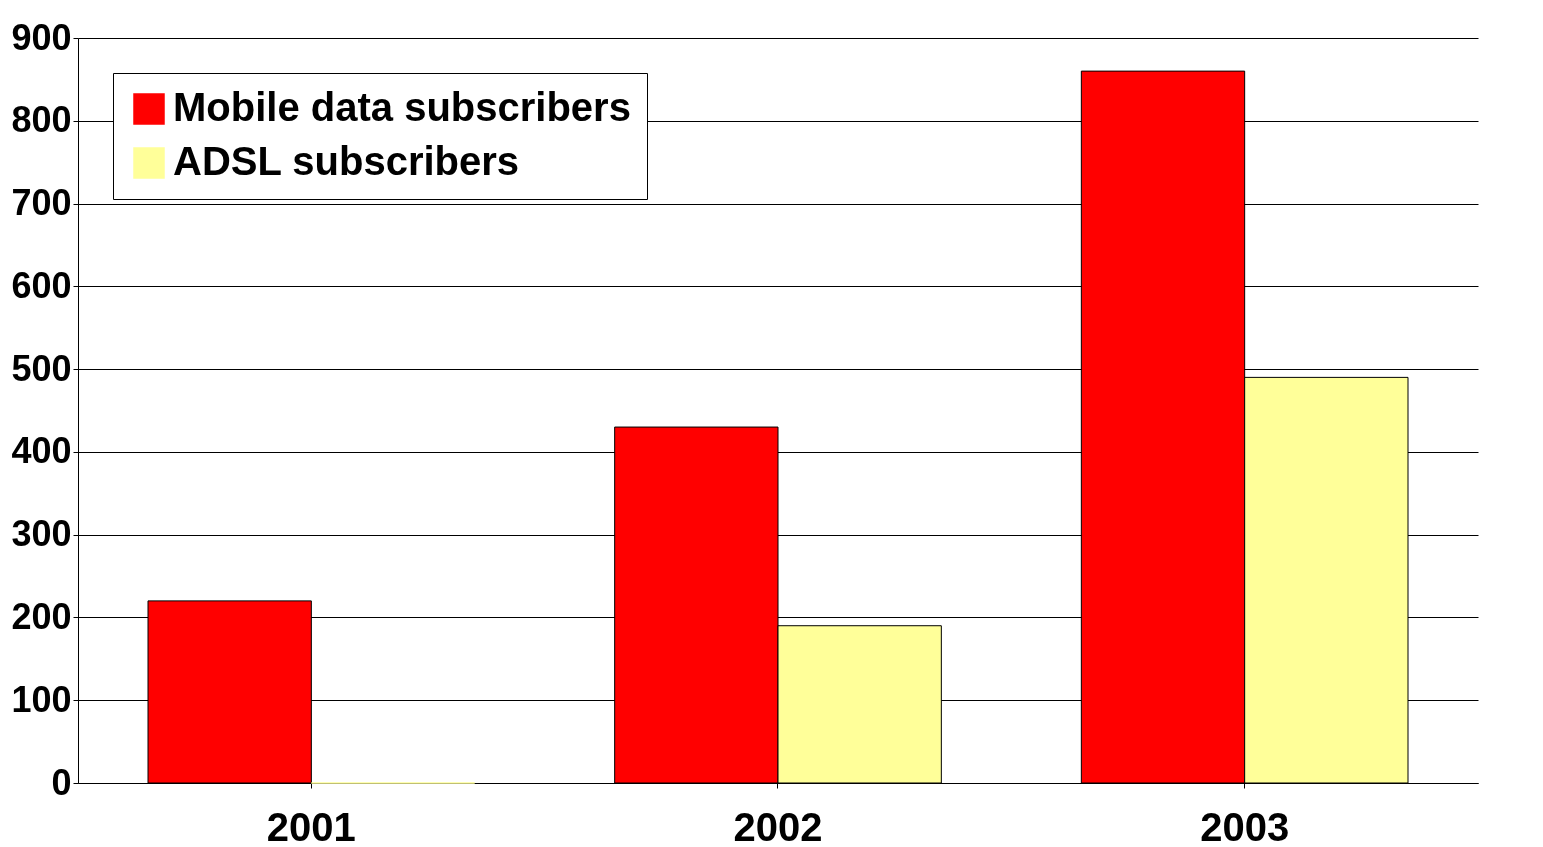 This screenshot has height=847, width=1543. Describe the element at coordinates (311, 825) in the screenshot. I see `x-tick-label: 2001` at that location.